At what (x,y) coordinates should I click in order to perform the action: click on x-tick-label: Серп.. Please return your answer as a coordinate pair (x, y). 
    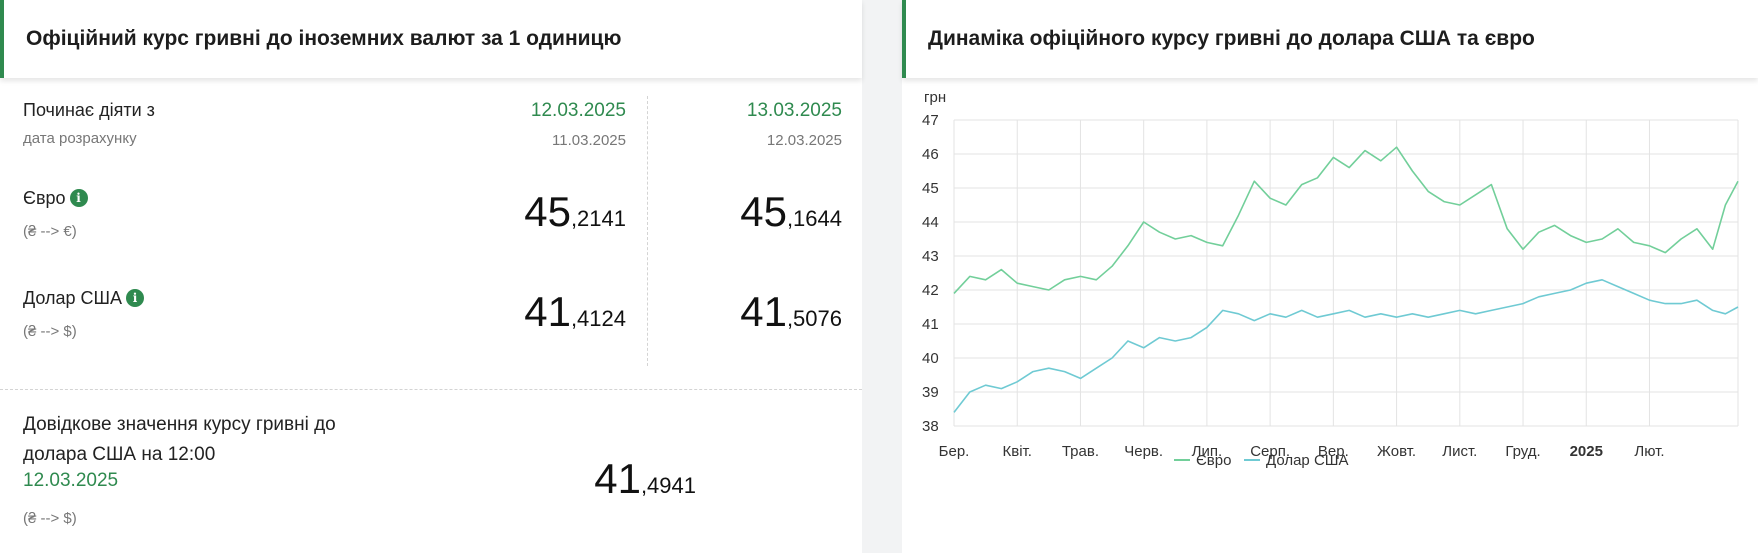
    Looking at the image, I should click on (1270, 451).